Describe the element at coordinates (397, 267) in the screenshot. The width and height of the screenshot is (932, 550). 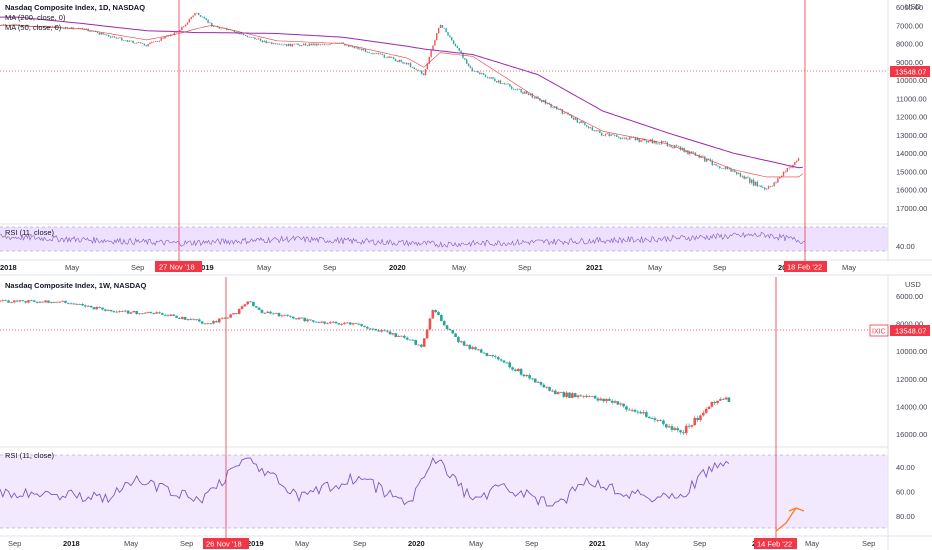
I see `x-tick-label: 2020` at that location.